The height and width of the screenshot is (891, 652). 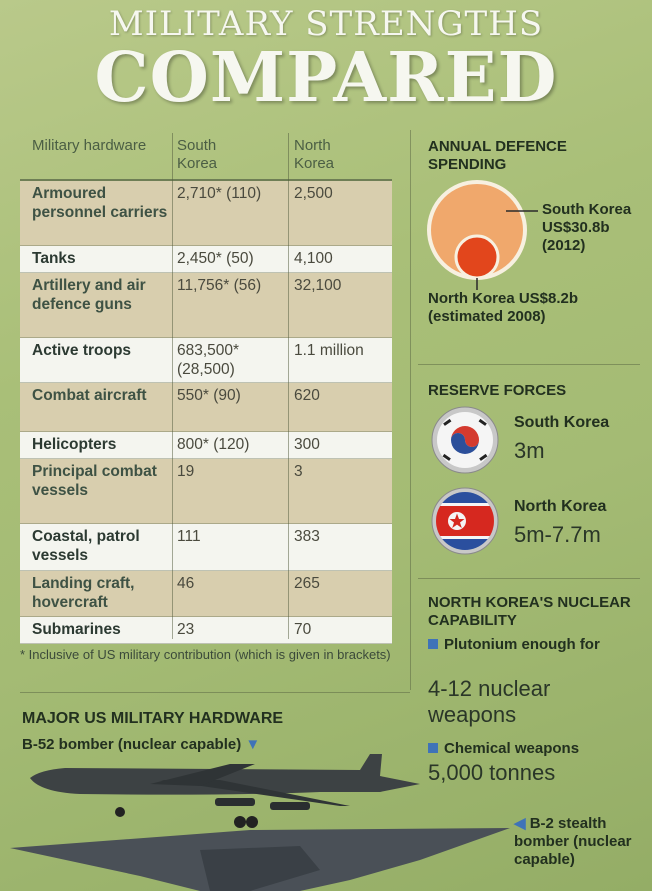 I want to click on spending-bubble-chart, so click(x=482, y=235).